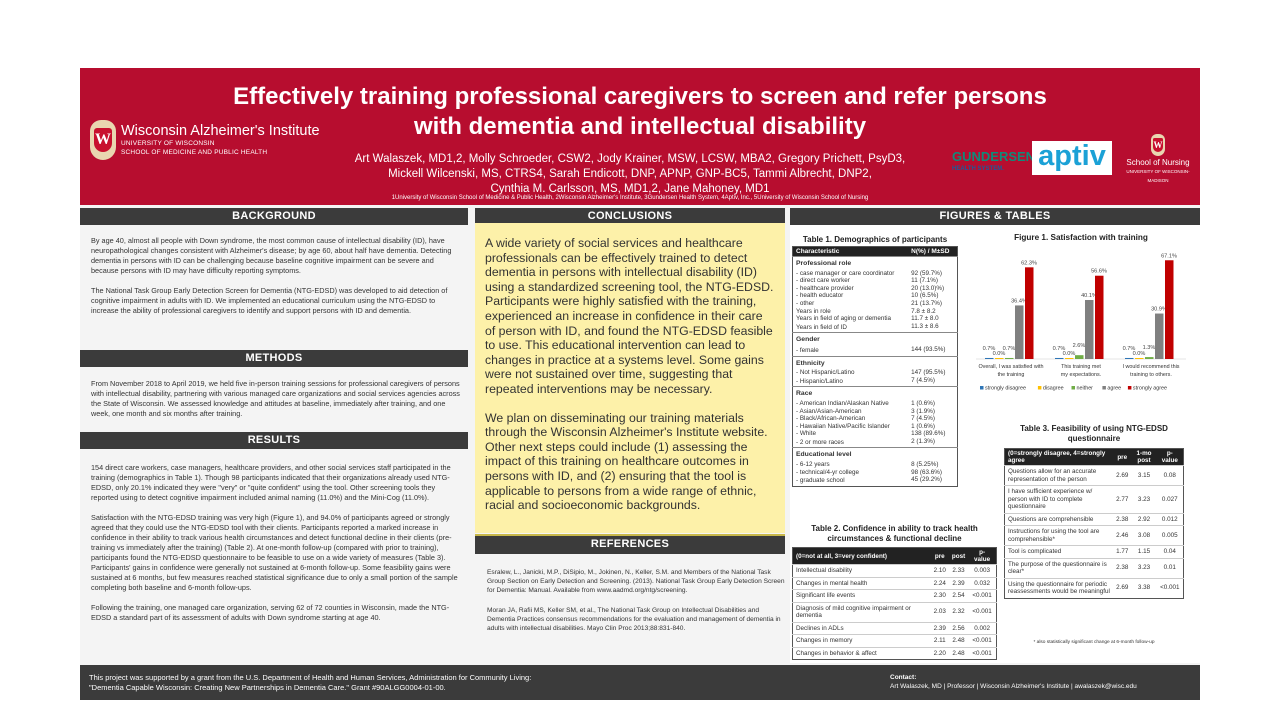 The height and width of the screenshot is (720, 1280). What do you see at coordinates (1011, 375) in the screenshot?
I see `category-label: the training` at bounding box center [1011, 375].